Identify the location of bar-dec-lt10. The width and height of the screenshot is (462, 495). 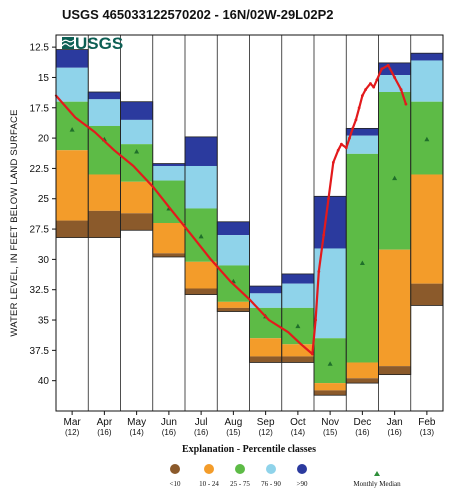
(362, 381).